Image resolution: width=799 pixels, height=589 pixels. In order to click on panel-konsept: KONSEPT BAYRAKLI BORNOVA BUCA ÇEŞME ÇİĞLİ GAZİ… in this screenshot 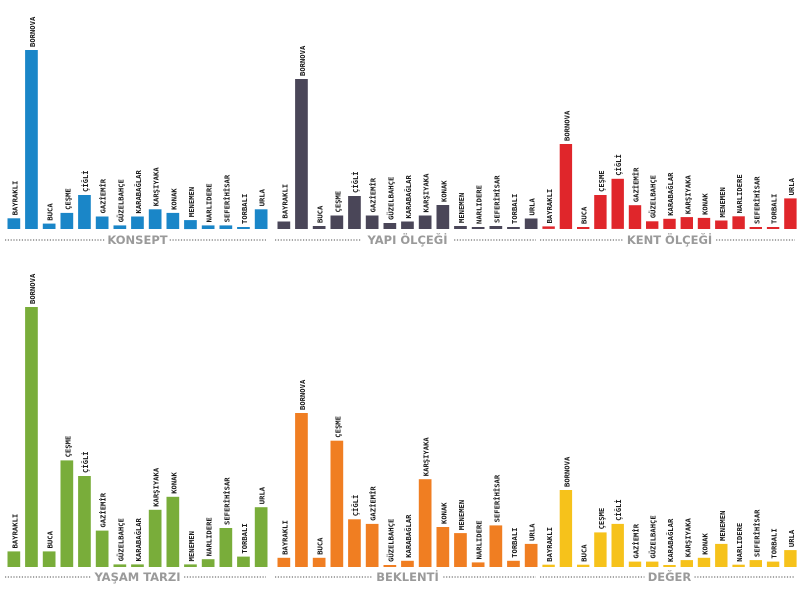, I will do `click(136, 131)`.